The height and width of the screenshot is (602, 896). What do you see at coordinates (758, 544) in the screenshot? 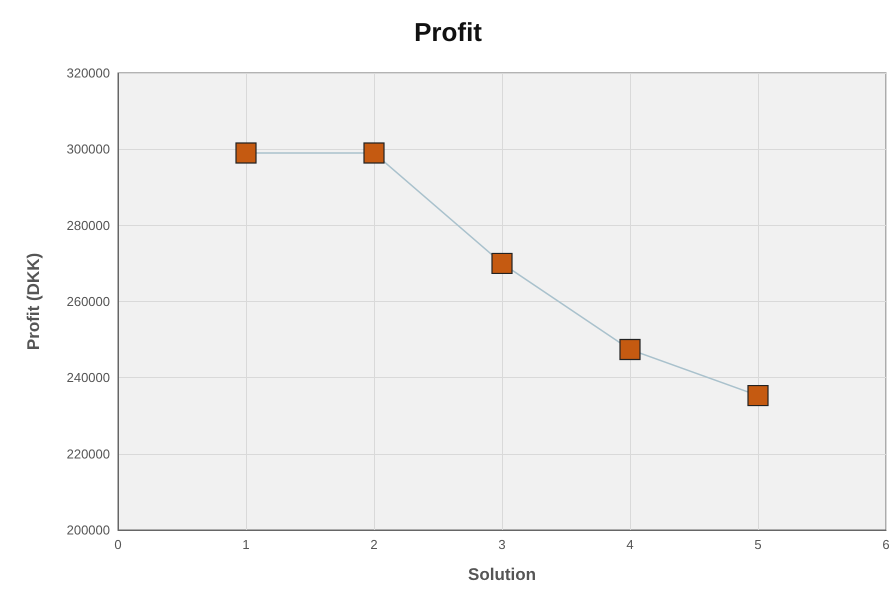
I see `x-tick-label: 5` at bounding box center [758, 544].